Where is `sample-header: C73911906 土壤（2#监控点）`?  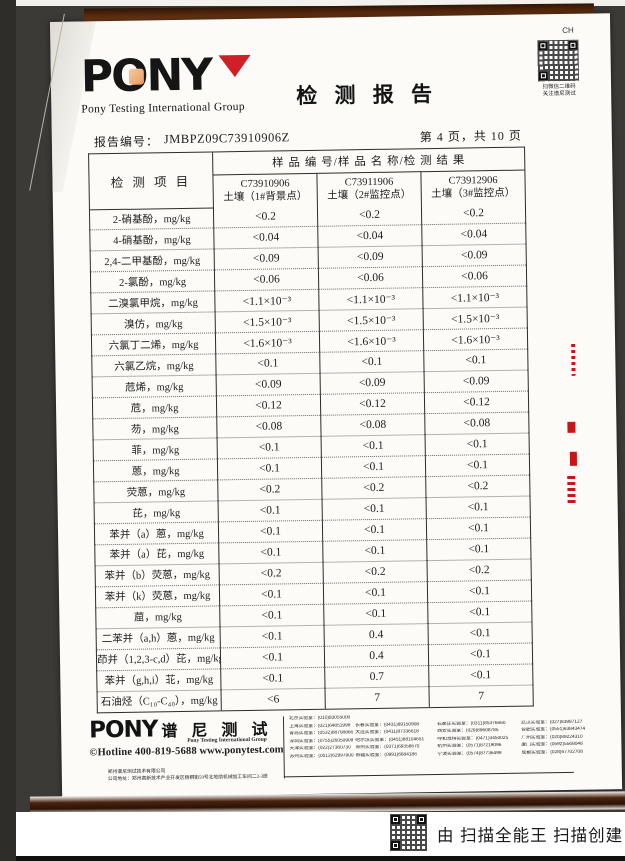
sample-header: C73911906 土壤（2#监控点） is located at coordinates (369, 188).